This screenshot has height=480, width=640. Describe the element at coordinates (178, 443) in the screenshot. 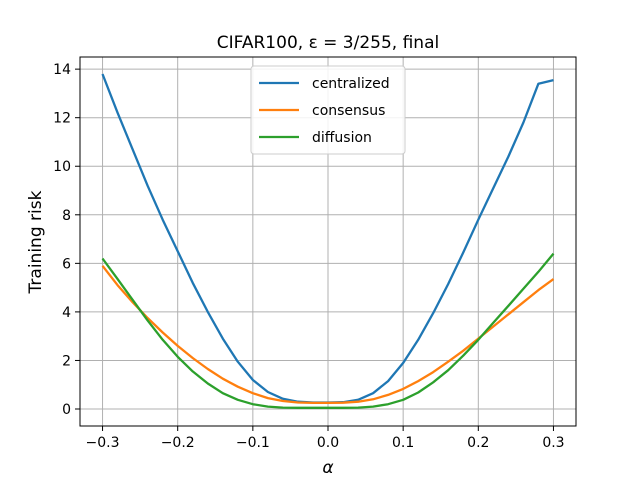

I see `x-tick-label: −0.2` at that location.